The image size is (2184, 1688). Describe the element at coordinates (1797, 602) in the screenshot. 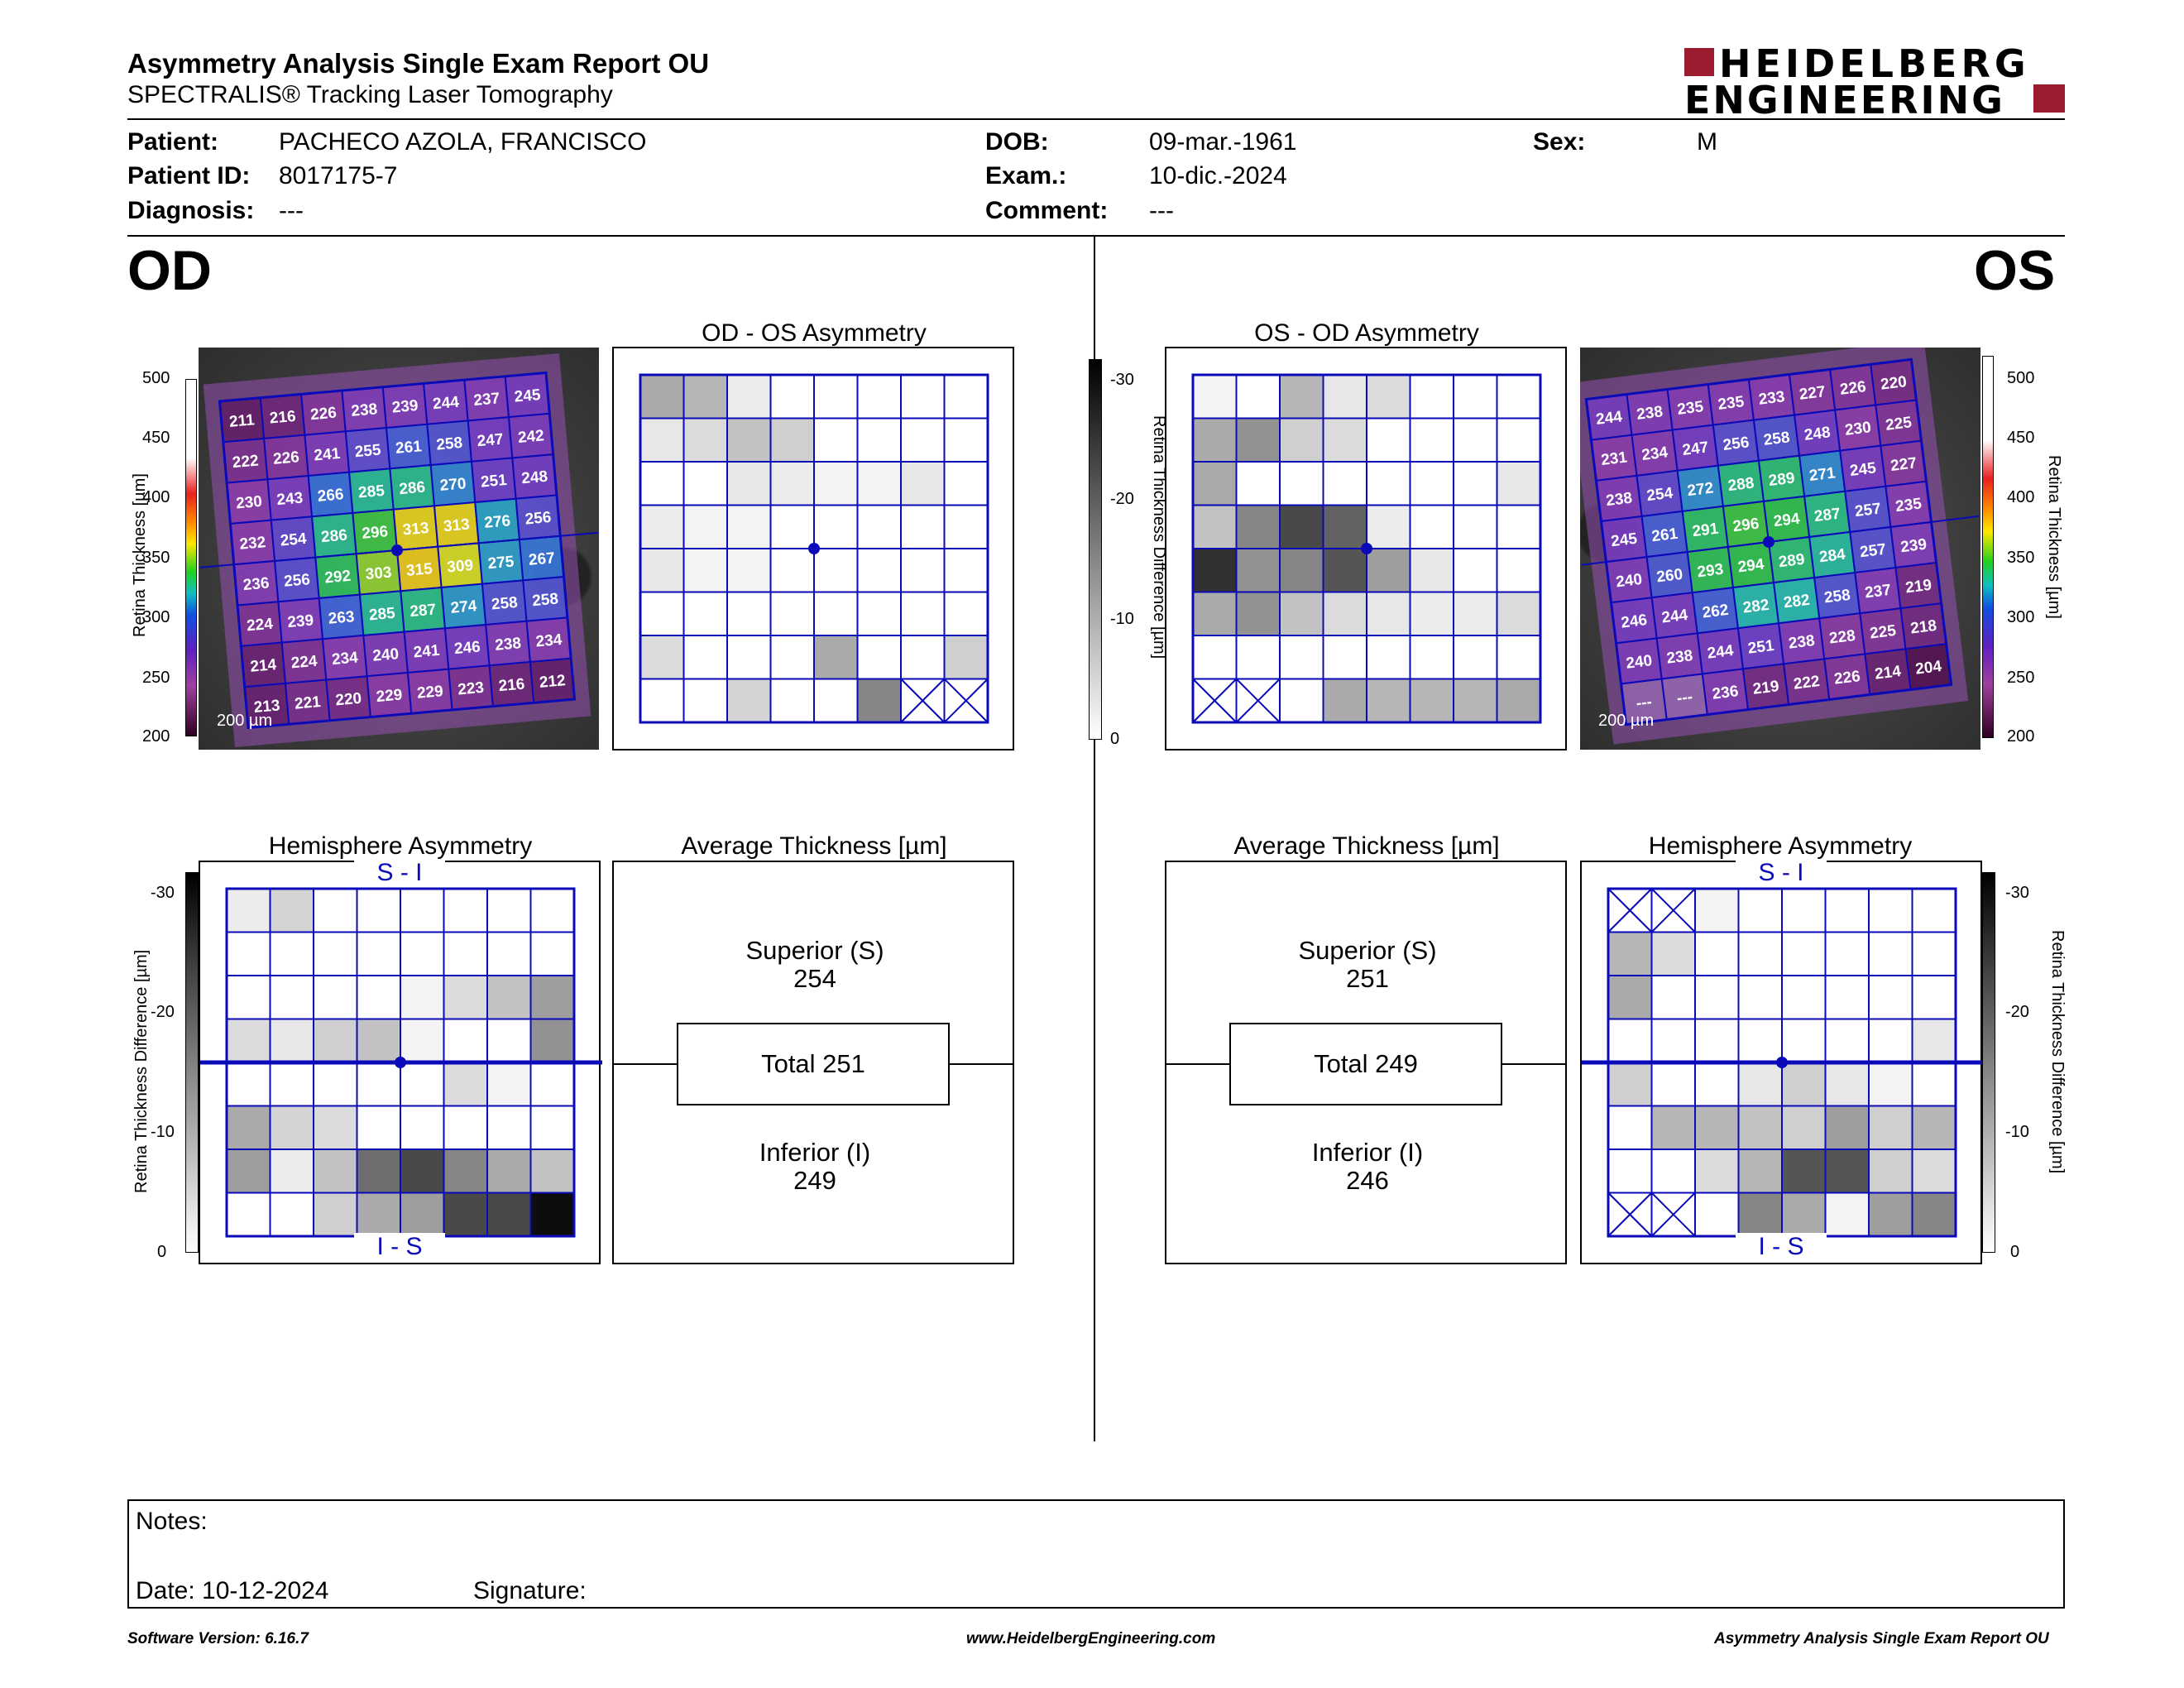

I see `thickness-value: 282` at that location.